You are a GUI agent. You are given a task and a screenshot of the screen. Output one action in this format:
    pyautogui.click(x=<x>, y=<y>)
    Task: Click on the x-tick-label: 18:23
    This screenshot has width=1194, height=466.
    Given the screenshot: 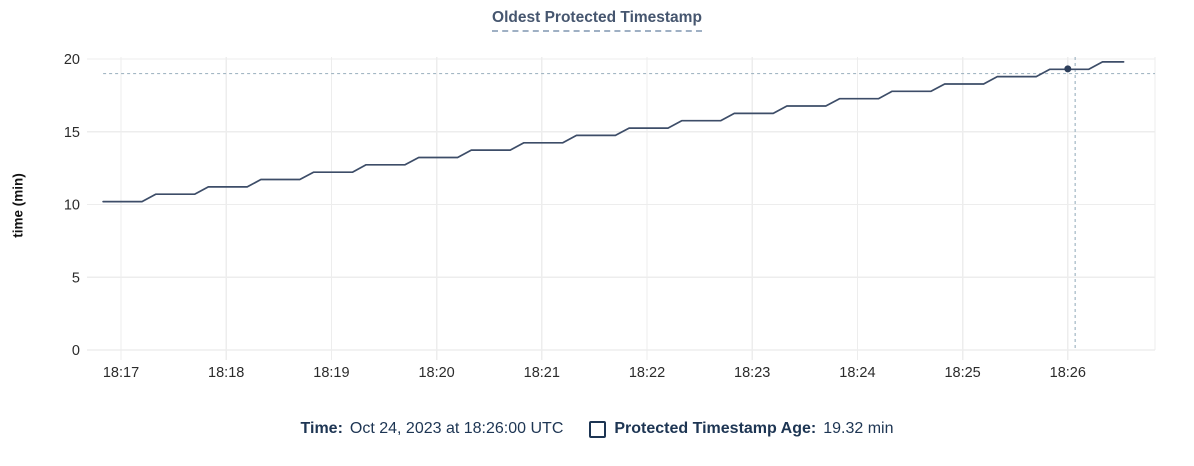 What is the action you would take?
    pyautogui.click(x=752, y=373)
    